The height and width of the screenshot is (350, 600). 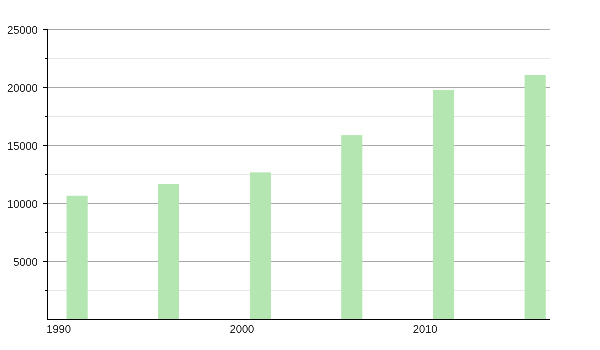 What do you see at coordinates (26, 262) in the screenshot?
I see `y-tick-label: 5000` at bounding box center [26, 262].